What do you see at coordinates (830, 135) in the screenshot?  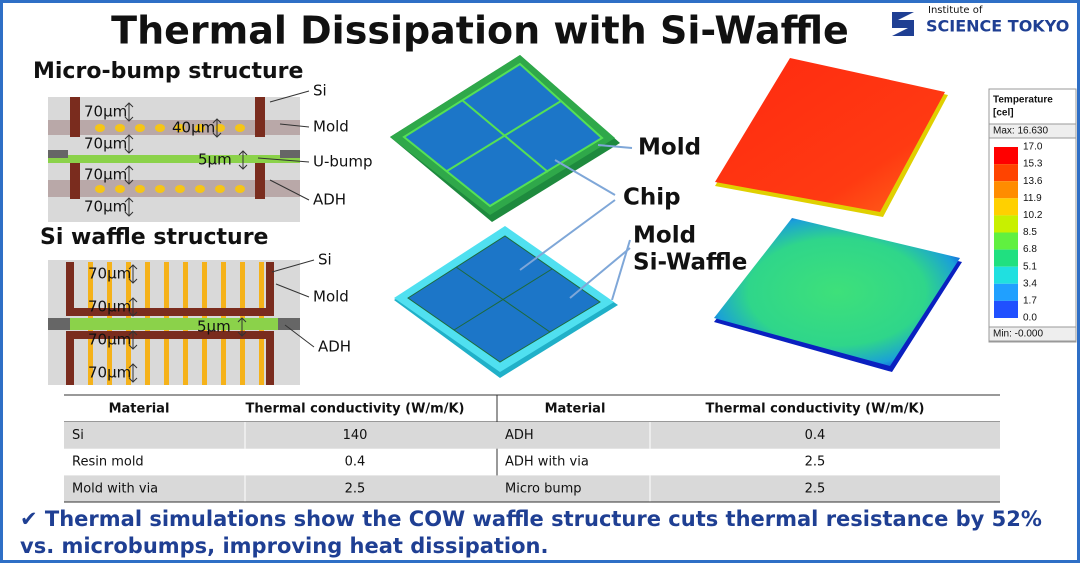 I see `heatmap-hot` at bounding box center [830, 135].